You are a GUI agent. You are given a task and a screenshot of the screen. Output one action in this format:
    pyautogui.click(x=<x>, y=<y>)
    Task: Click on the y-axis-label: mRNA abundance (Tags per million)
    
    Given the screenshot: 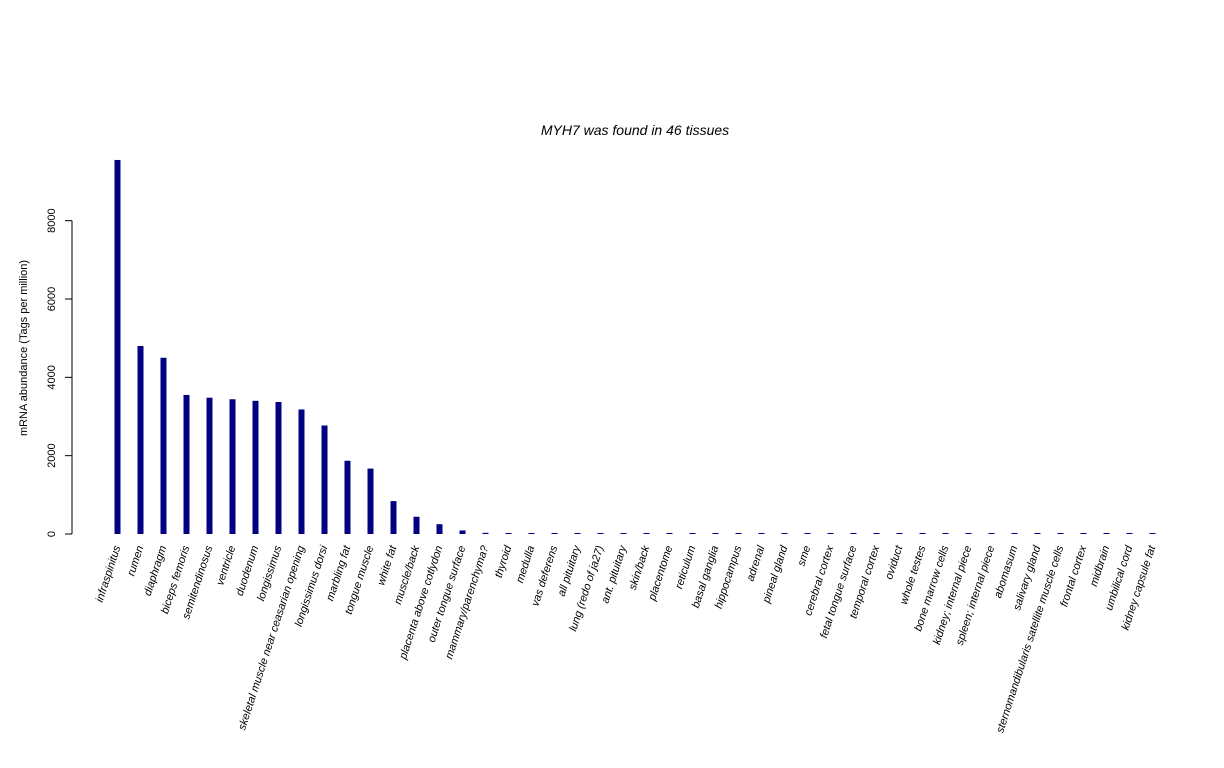 What is the action you would take?
    pyautogui.click(x=24, y=348)
    